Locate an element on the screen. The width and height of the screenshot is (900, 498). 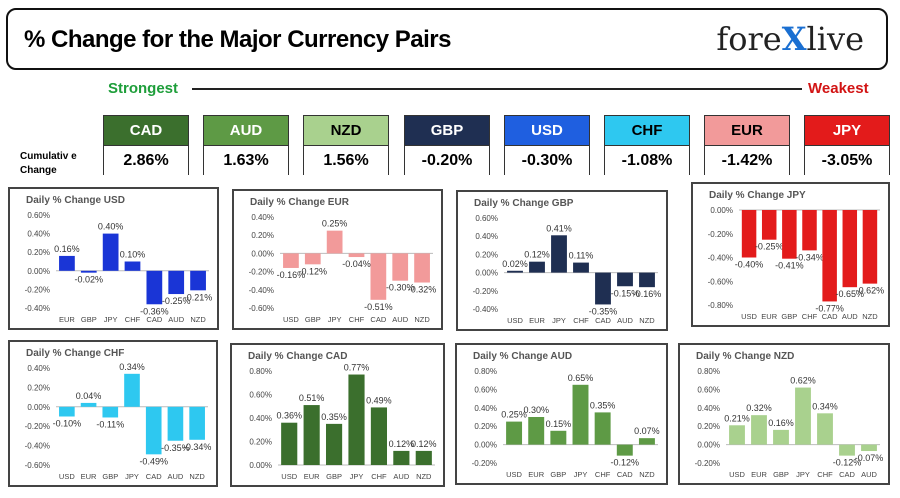
data-label: 0.62% is located at coordinates (803, 381).